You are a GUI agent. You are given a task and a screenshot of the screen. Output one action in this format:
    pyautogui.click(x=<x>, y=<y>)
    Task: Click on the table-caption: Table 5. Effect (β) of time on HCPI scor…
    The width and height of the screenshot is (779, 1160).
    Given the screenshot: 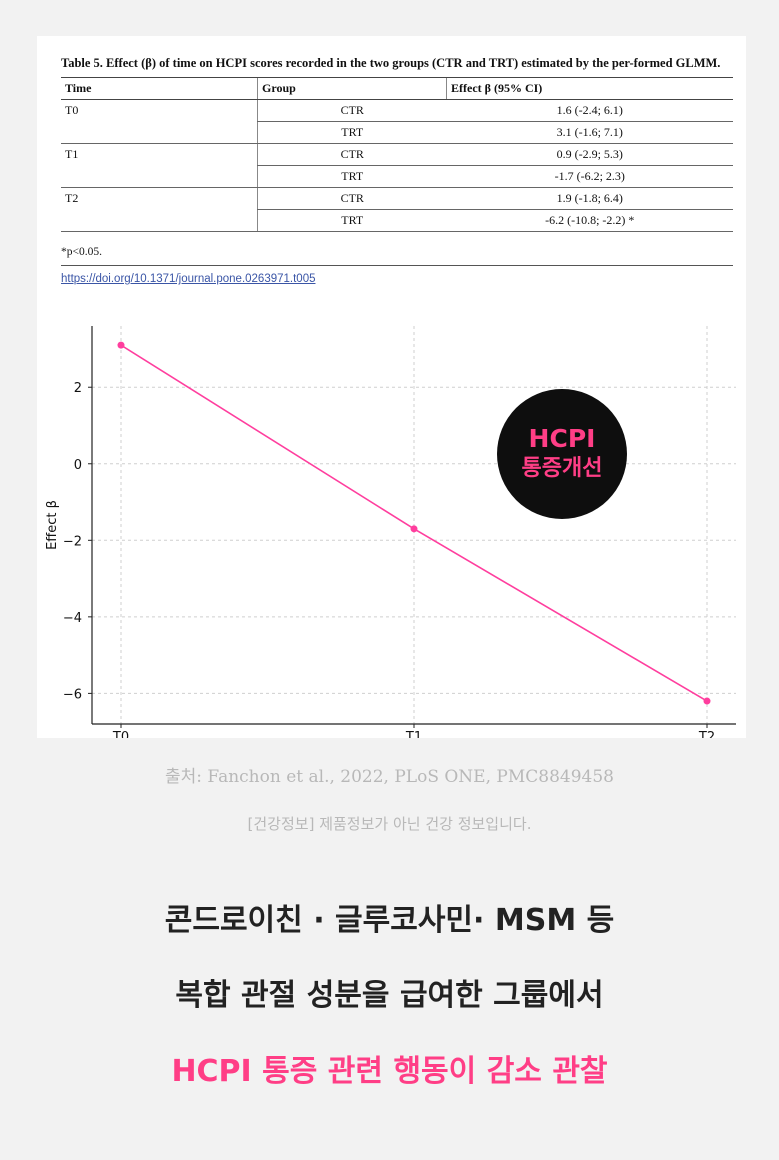 What is the action you would take?
    pyautogui.click(x=391, y=63)
    